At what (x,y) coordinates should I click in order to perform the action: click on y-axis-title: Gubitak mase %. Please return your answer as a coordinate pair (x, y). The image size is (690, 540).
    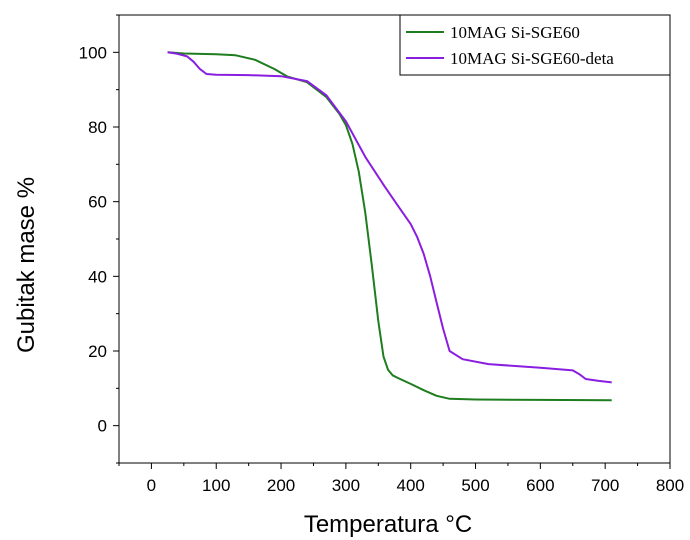
    Looking at the image, I should click on (26, 265).